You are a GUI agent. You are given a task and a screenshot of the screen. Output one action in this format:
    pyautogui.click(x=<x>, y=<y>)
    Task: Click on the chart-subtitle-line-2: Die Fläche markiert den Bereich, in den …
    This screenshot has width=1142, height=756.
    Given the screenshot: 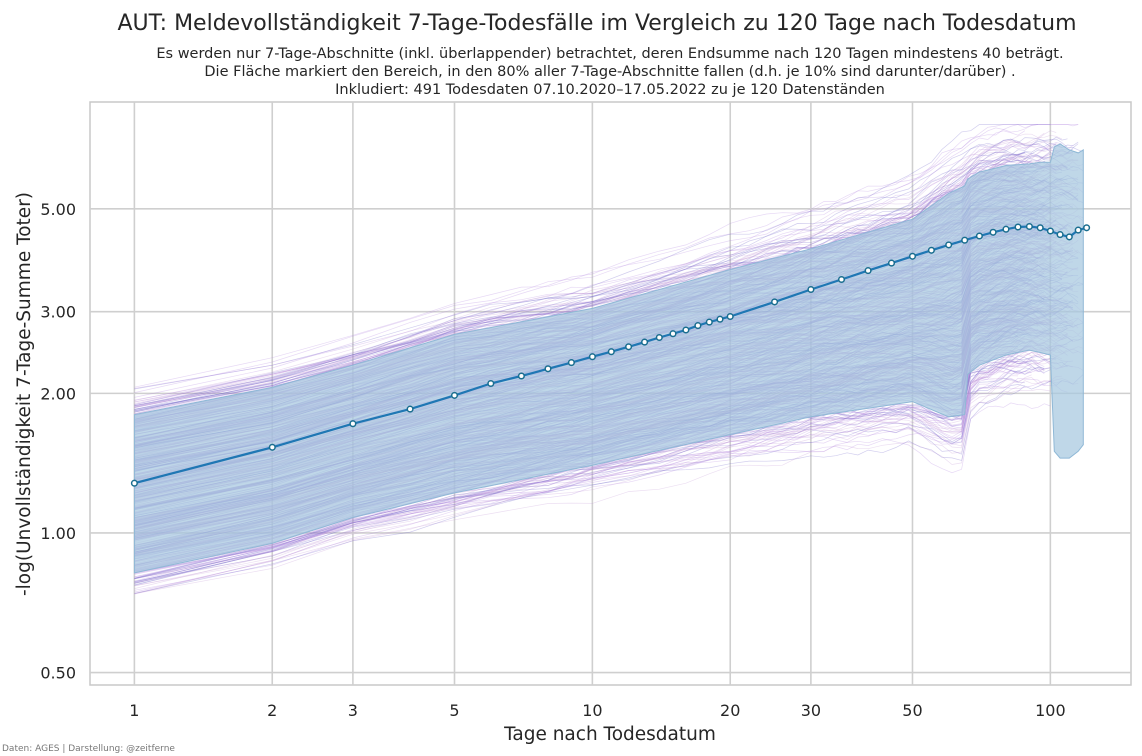 What is the action you would take?
    pyautogui.click(x=609, y=72)
    